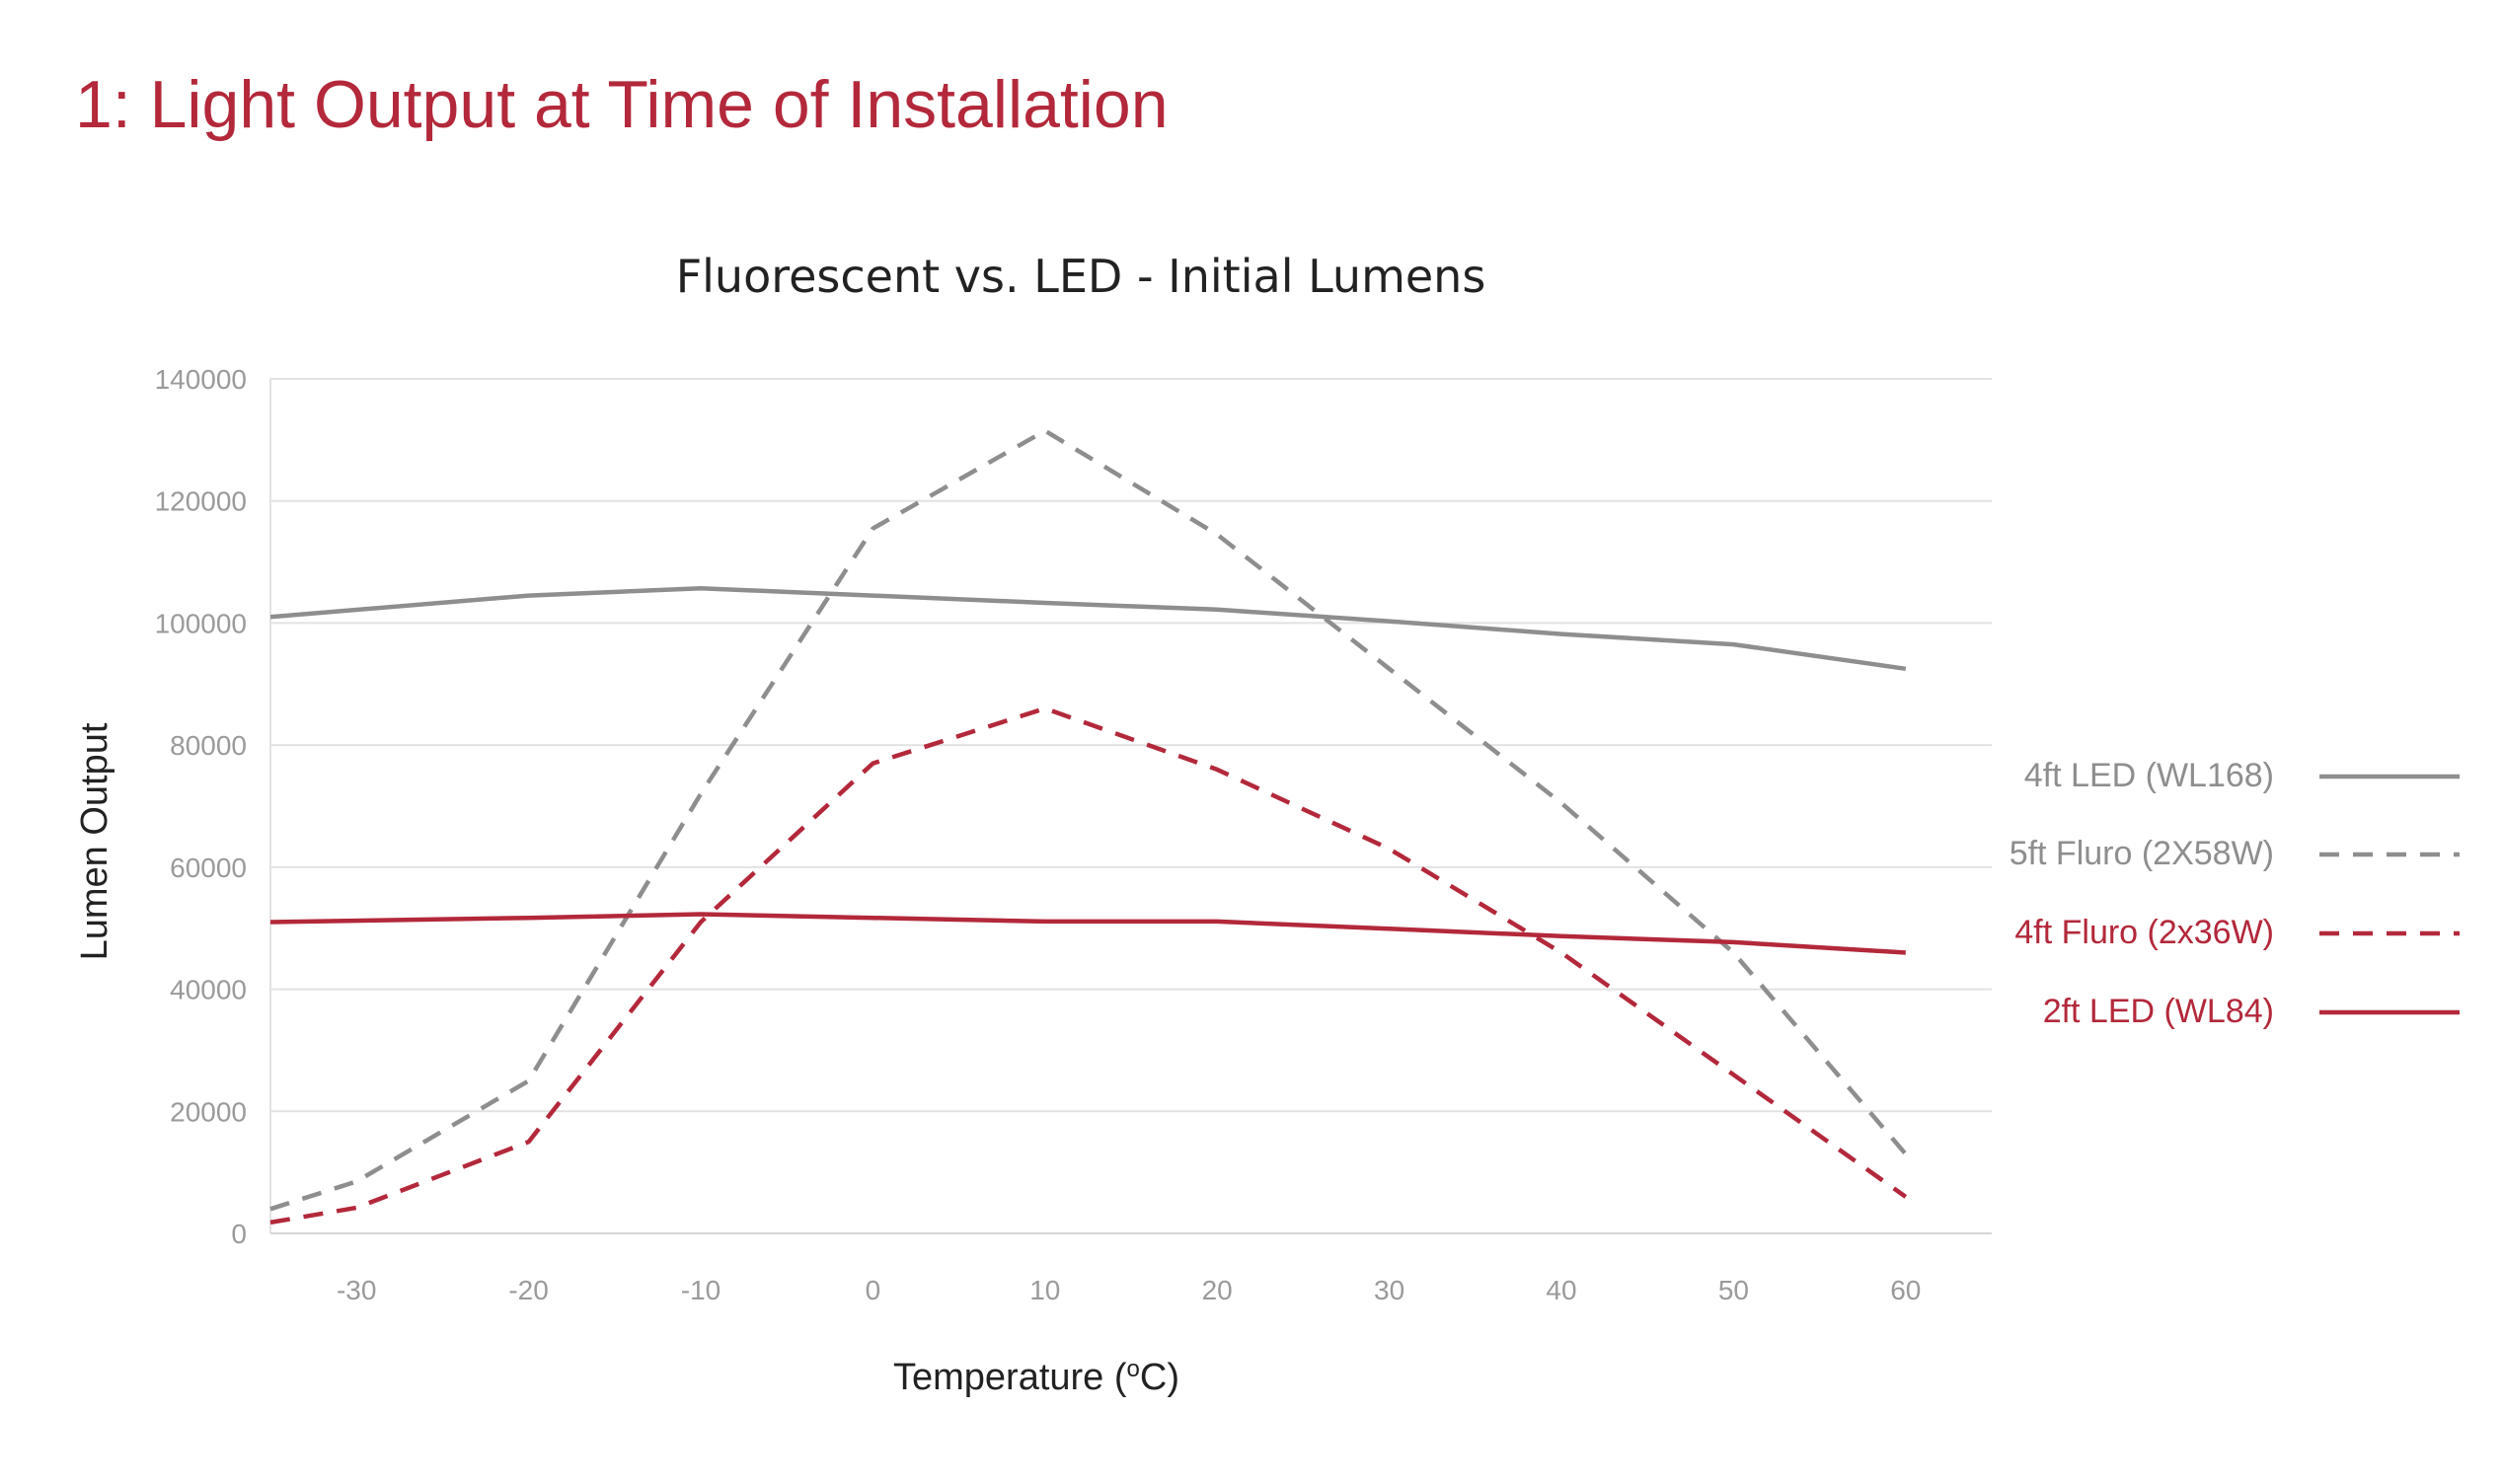 Image resolution: width=2503 pixels, height=1484 pixels. What do you see at coordinates (622, 104) in the screenshot?
I see `page-heading: 1: Light Output at Time of Installation` at bounding box center [622, 104].